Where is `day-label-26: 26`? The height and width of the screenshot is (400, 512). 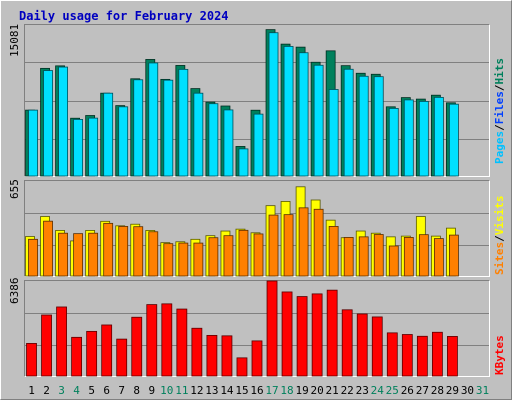
day-label-26: 26 is located at coordinates (407, 390).